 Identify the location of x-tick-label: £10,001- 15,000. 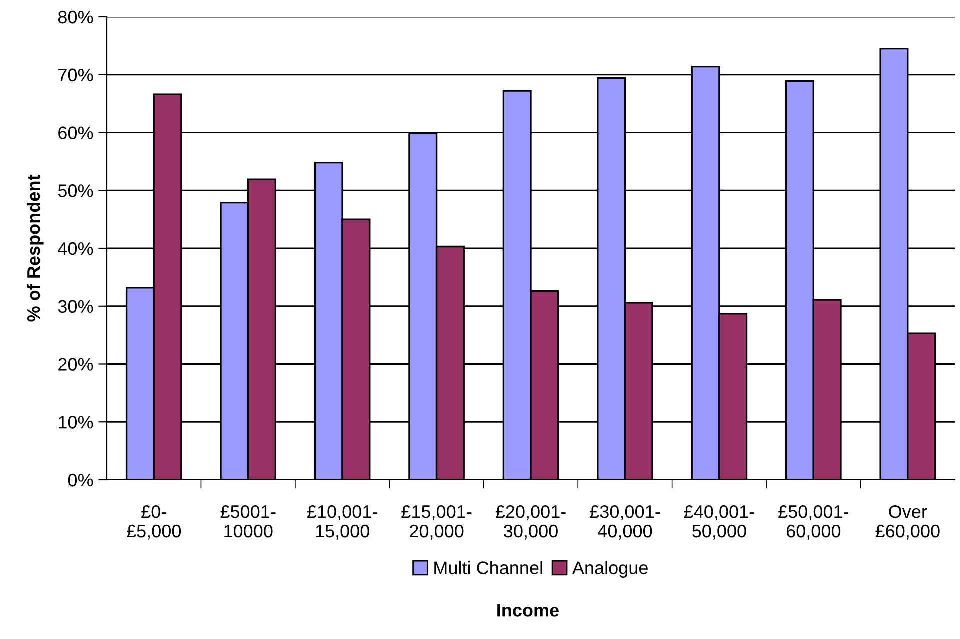
(342, 522).